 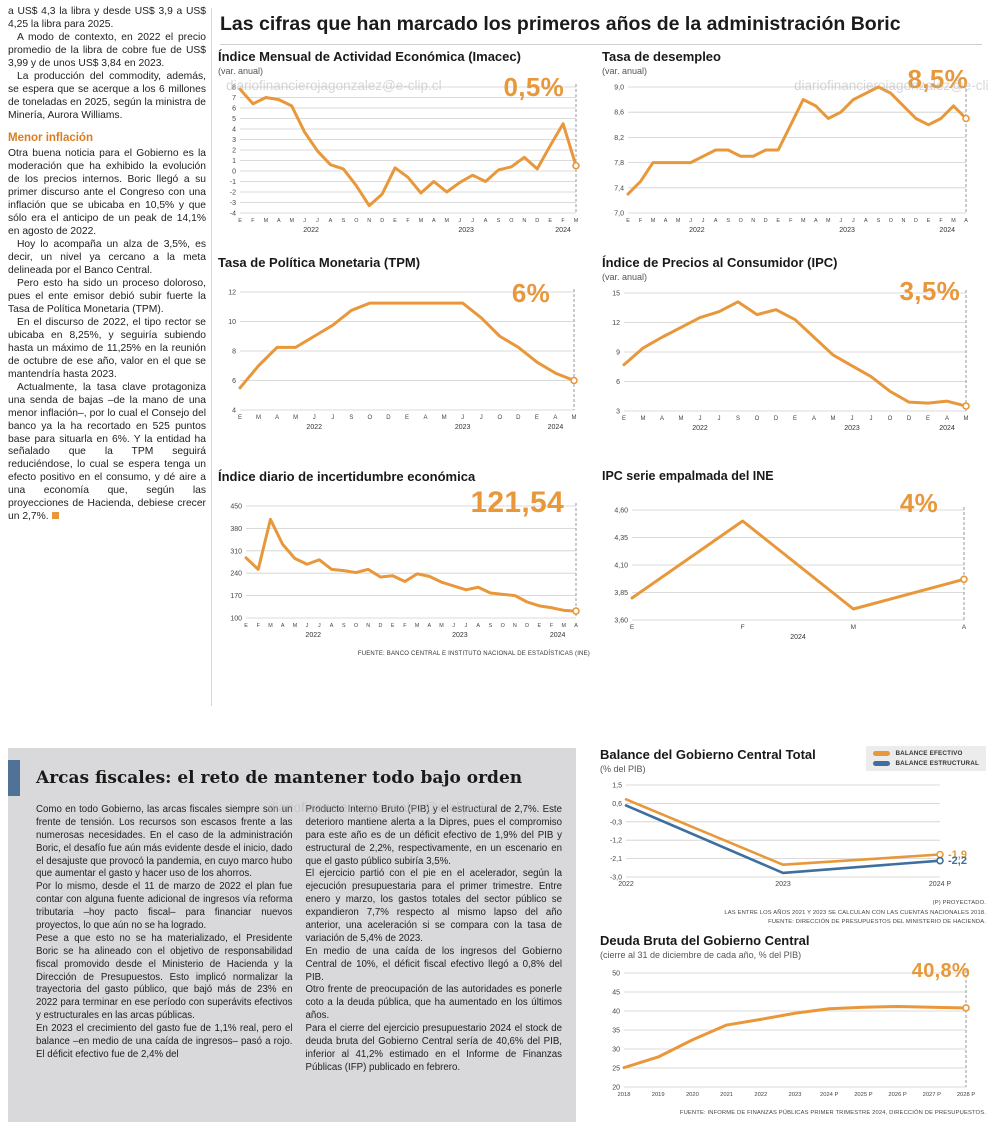 What do you see at coordinates (563, 221) in the screenshot?
I see `svg-text: F` at bounding box center [563, 221].